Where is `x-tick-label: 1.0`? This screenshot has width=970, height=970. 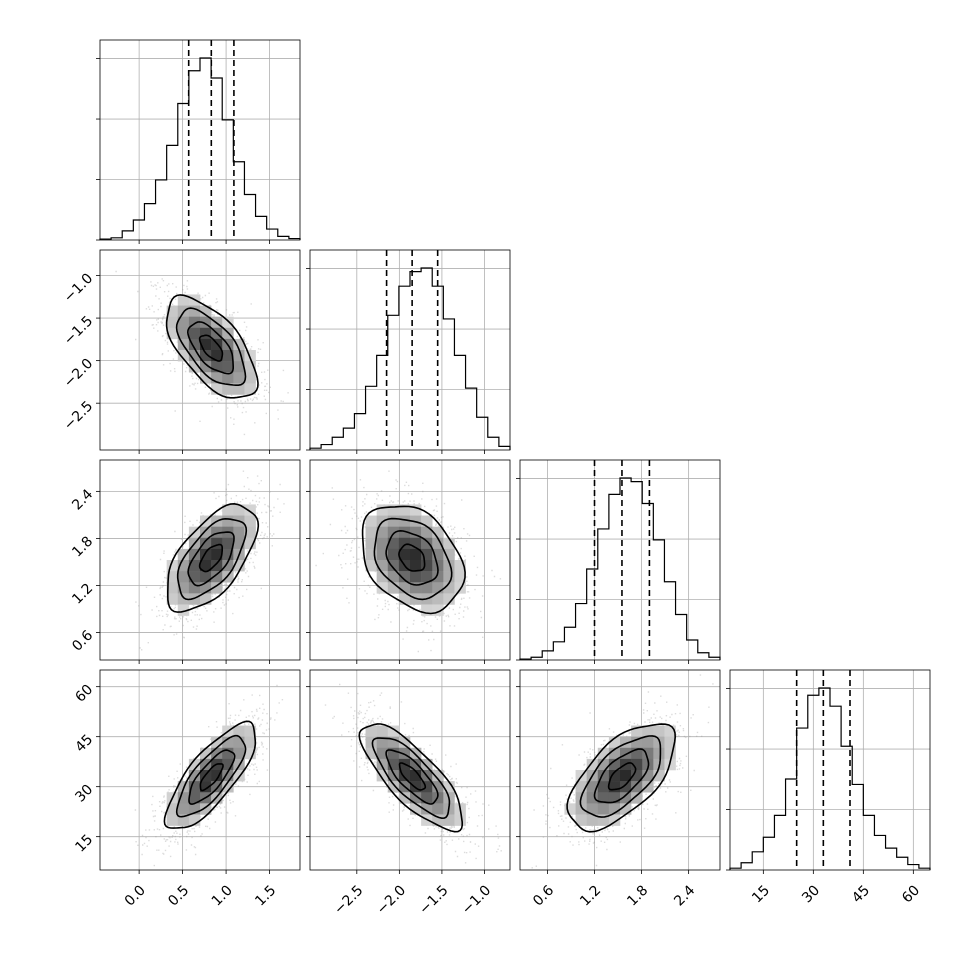
x-tick-label: 1.0 is located at coordinates (222, 895).